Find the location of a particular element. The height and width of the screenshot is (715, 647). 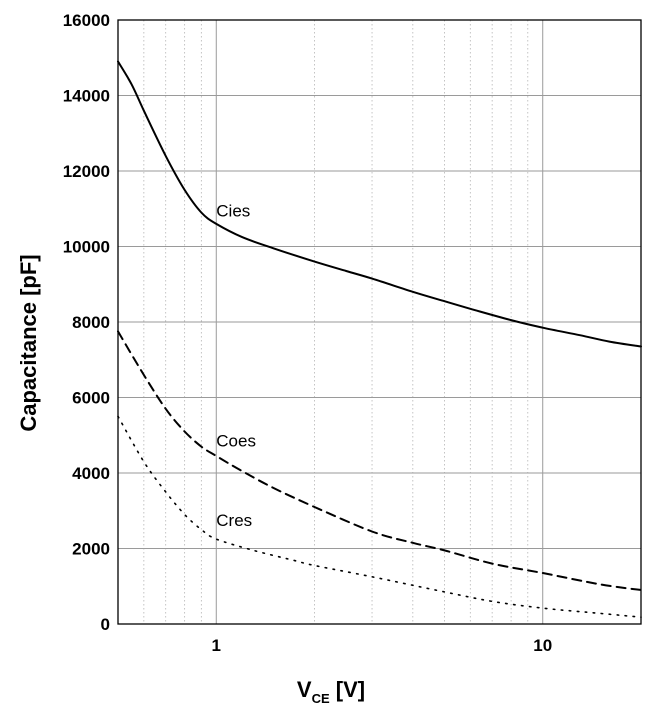

y-tick-label: 0 is located at coordinates (105, 624).